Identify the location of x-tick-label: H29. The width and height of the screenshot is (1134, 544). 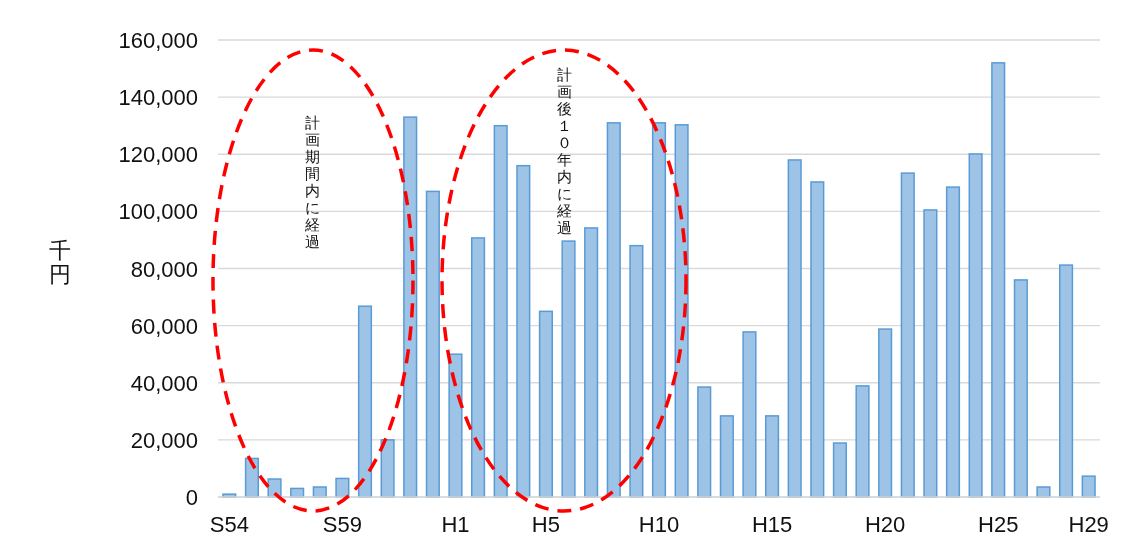
(1088, 524).